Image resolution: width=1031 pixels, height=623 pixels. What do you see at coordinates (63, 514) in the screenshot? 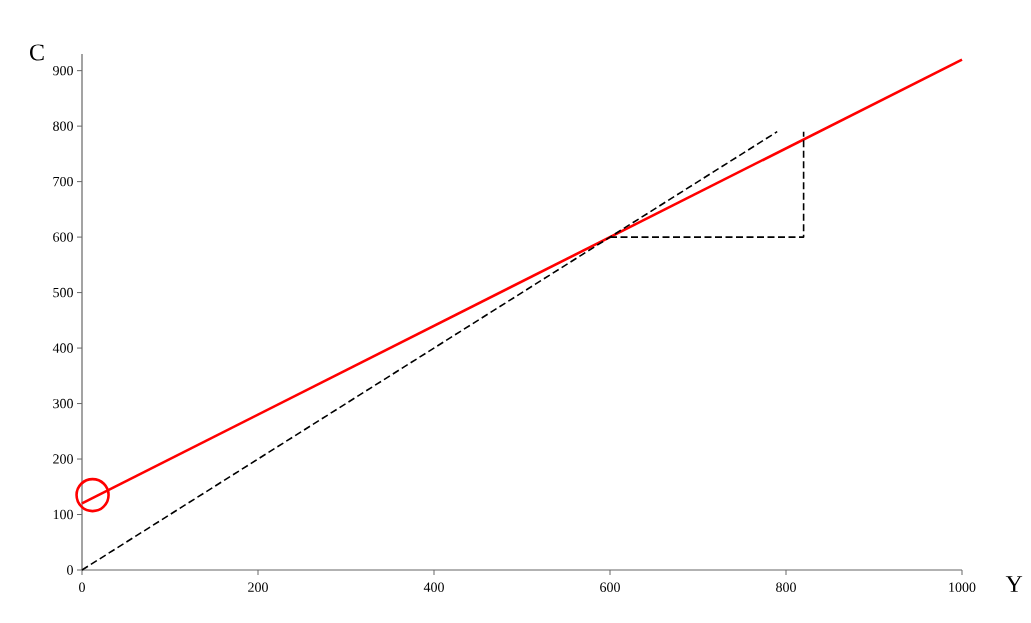
I see `y-tick-label: 100` at bounding box center [63, 514].